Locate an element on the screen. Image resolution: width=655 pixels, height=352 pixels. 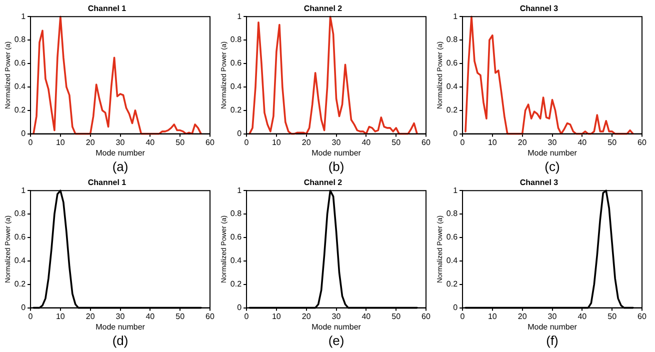
text: (f) is located at coordinates (552, 340).